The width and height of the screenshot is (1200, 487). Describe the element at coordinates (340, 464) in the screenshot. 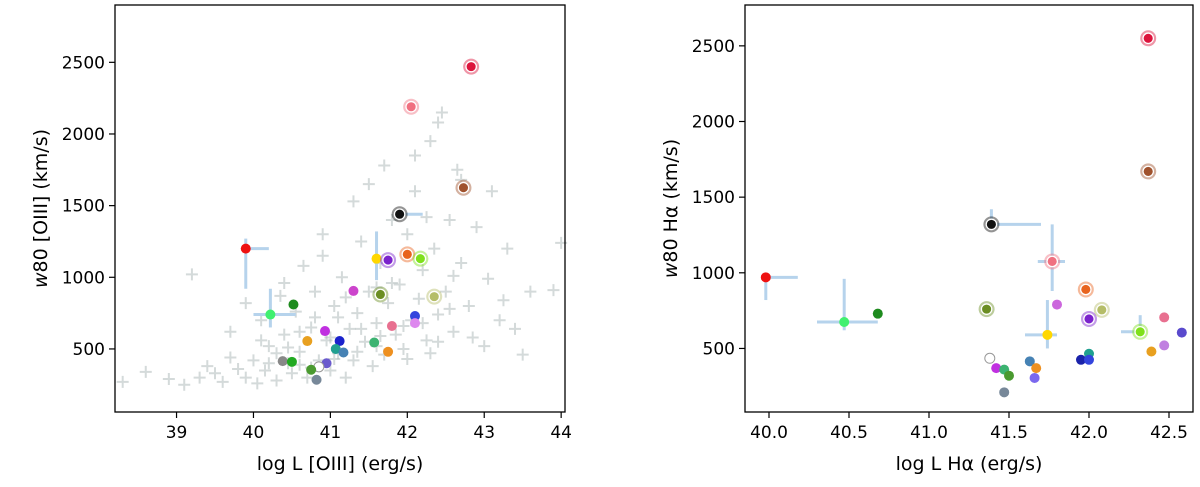

I see `x-axis-label: log L [OIII] (erg/s)` at that location.